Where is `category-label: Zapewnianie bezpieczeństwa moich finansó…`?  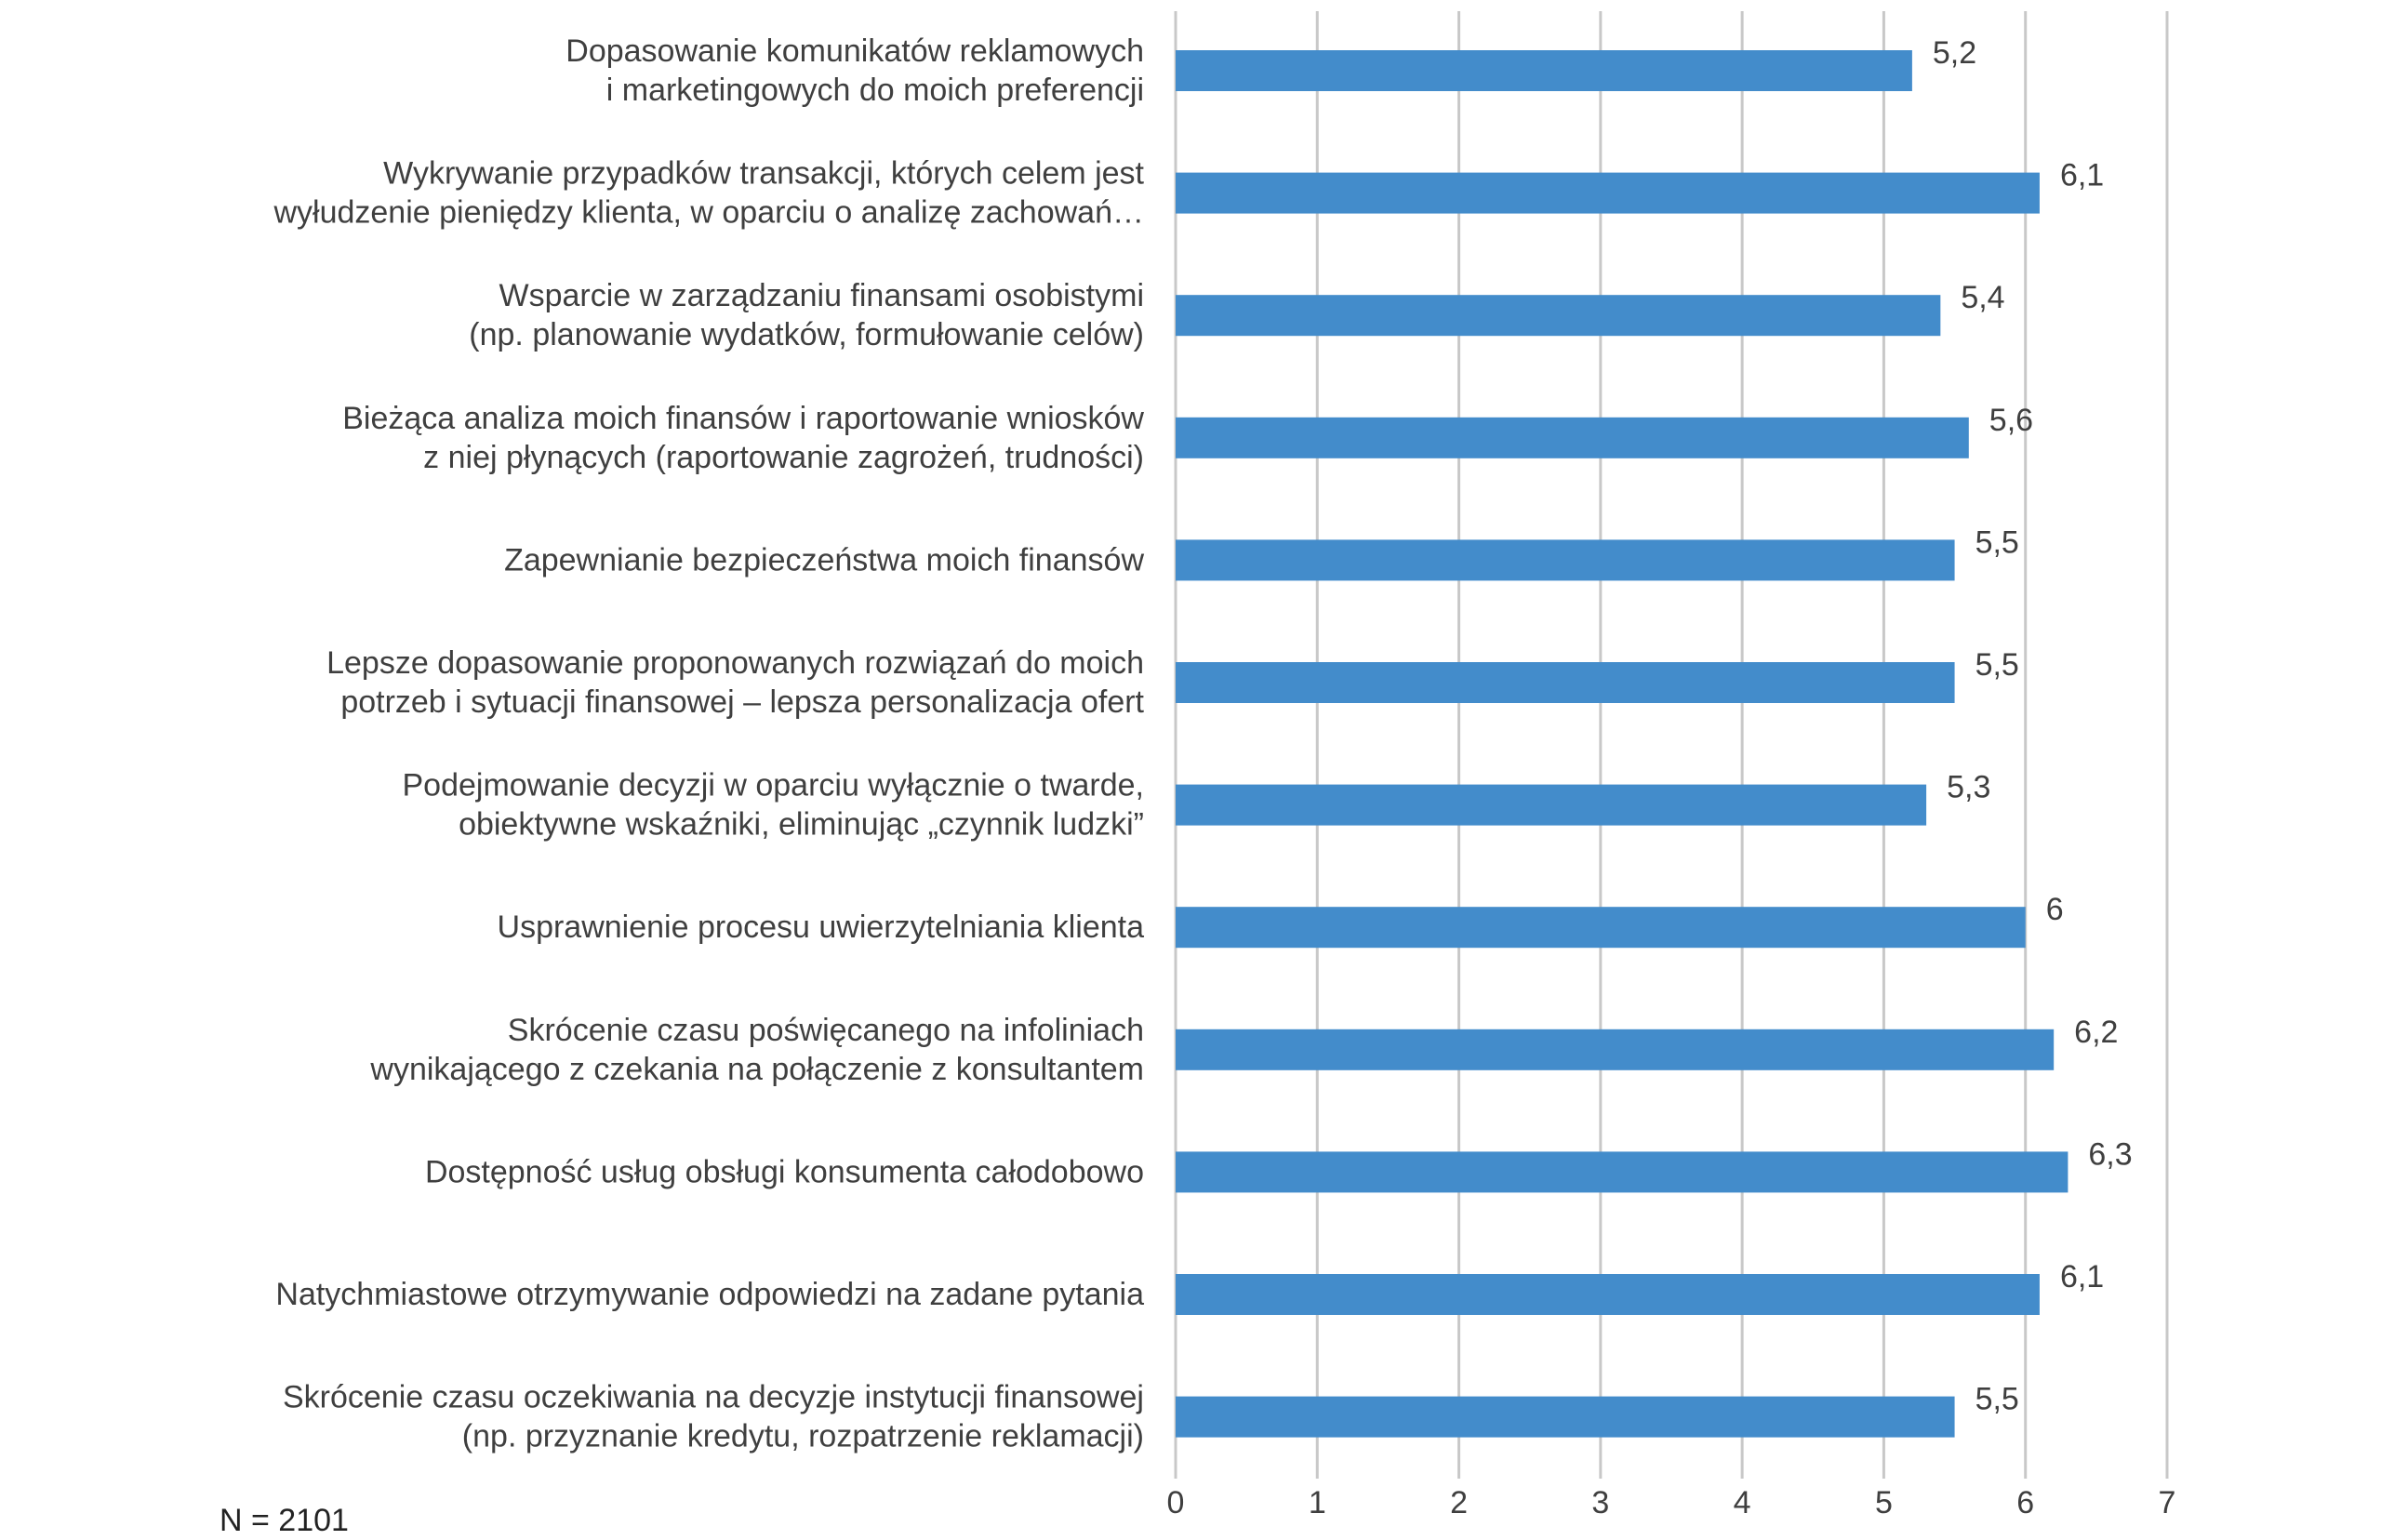
category-label: Zapewnianie bezpieczeństwa moich finansó… is located at coordinates (824, 560).